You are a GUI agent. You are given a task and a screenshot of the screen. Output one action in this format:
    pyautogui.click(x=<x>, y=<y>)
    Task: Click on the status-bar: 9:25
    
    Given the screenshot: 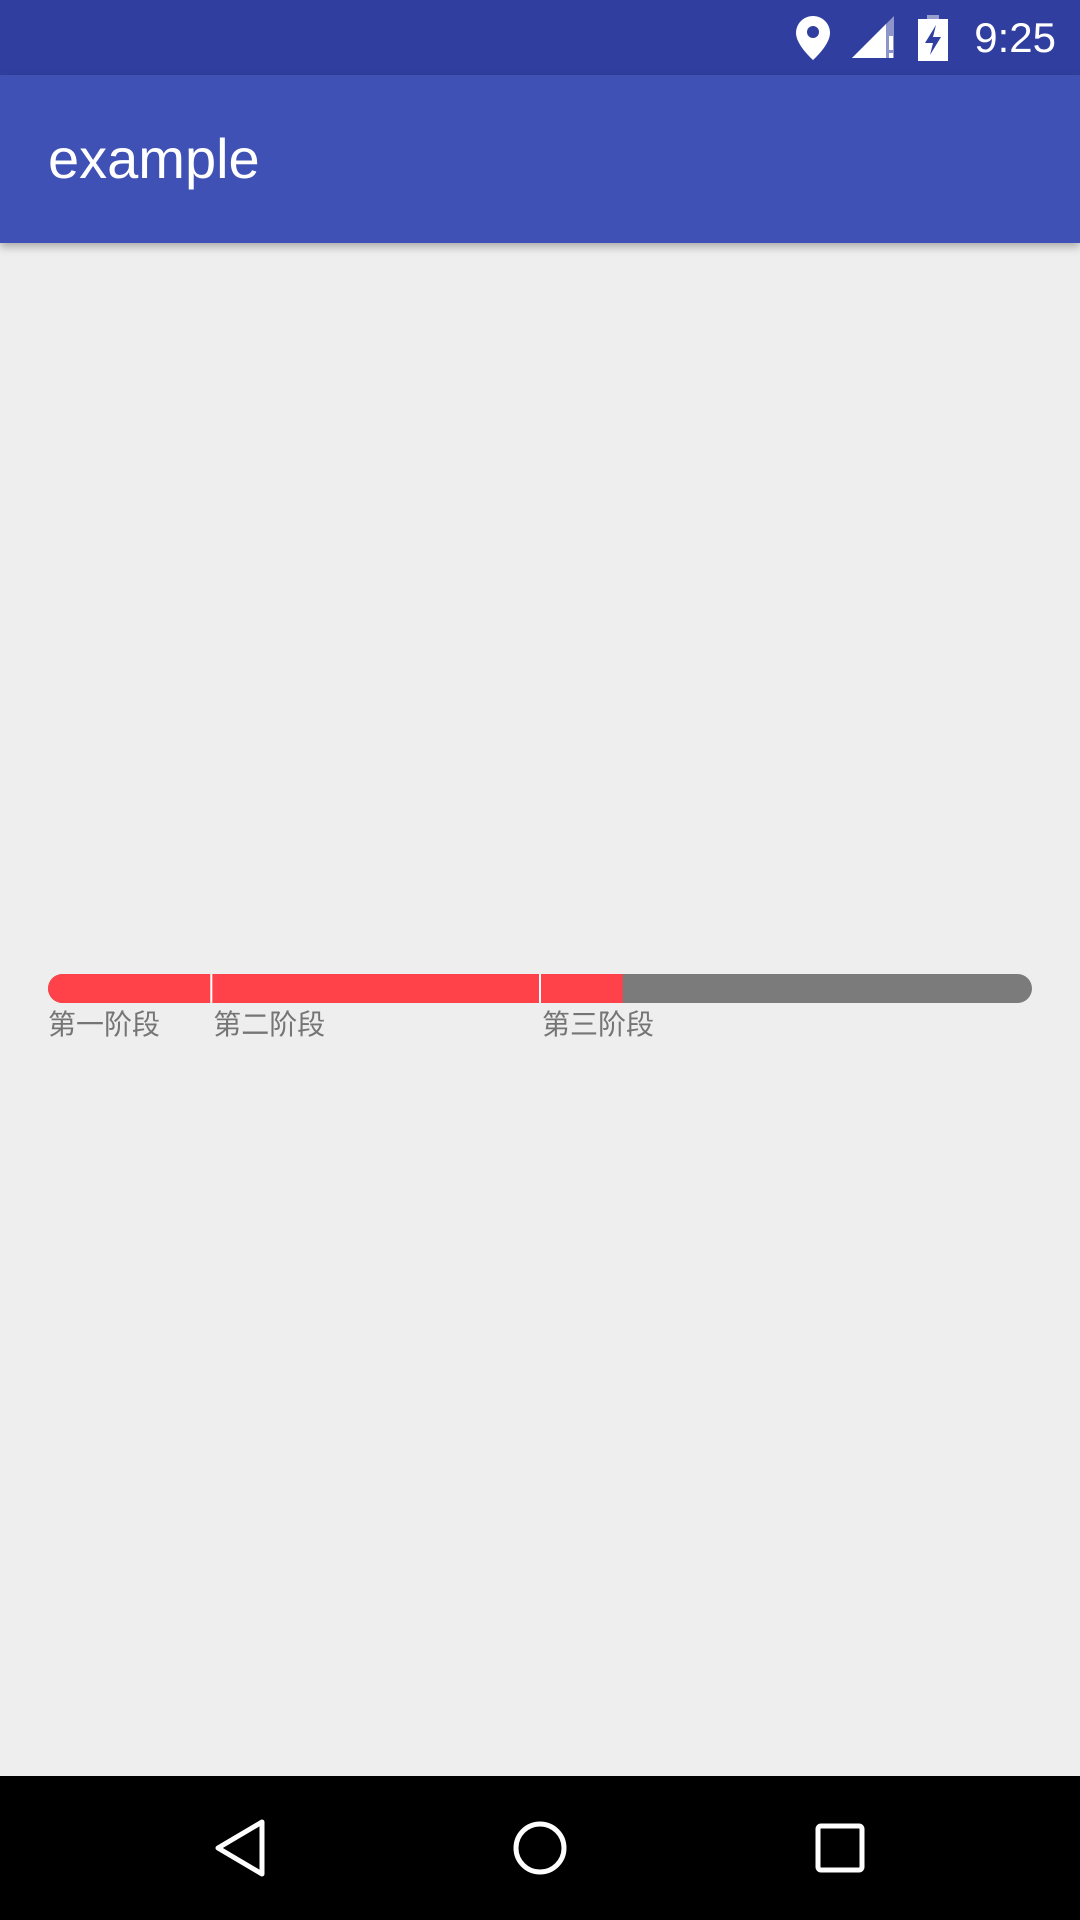 What is the action you would take?
    pyautogui.click(x=540, y=37)
    